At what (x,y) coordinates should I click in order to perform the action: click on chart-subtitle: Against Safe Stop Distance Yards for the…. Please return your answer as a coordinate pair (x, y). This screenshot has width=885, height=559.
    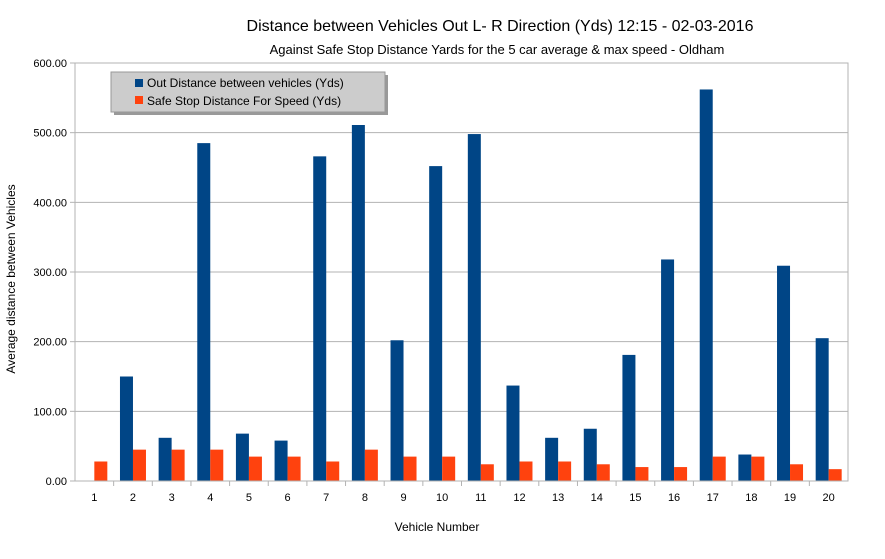
    Looking at the image, I should click on (497, 49).